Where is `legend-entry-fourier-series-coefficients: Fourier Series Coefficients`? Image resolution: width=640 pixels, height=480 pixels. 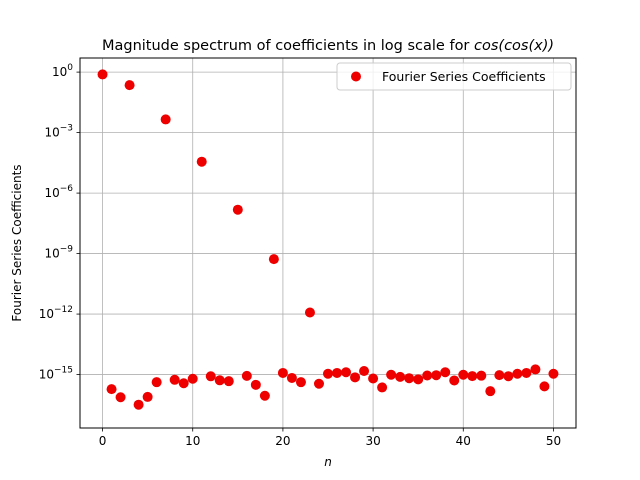
legend-entry-fourier-series-coefficients: Fourier Series Coefficients is located at coordinates (464, 76).